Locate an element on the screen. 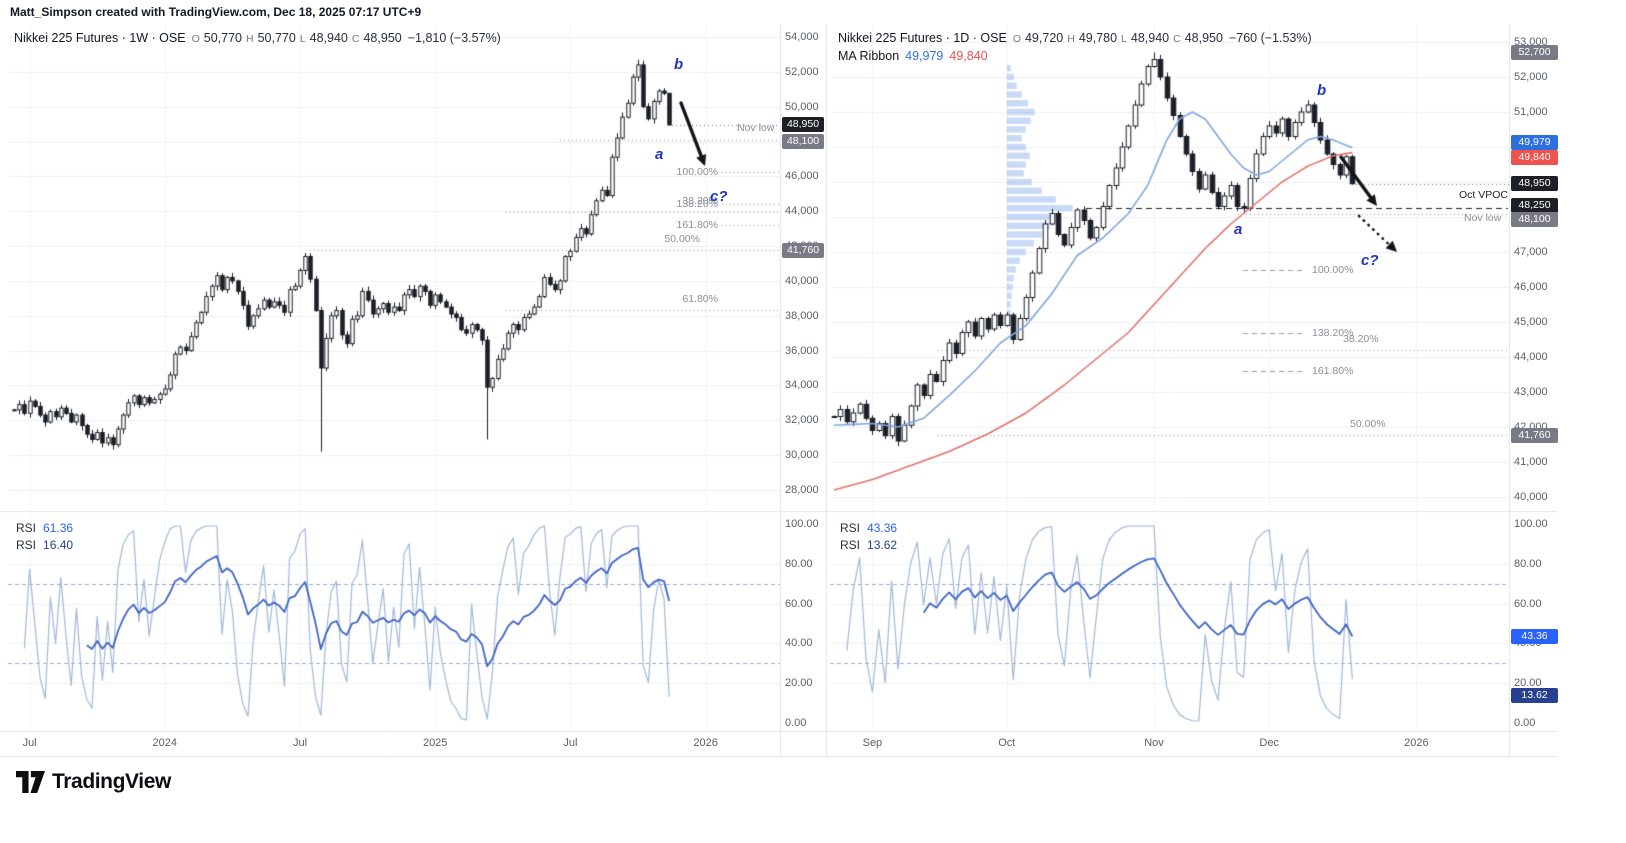  legend-ma-ribbon: MA Ribbon 49,979 49,840 is located at coordinates (913, 56).